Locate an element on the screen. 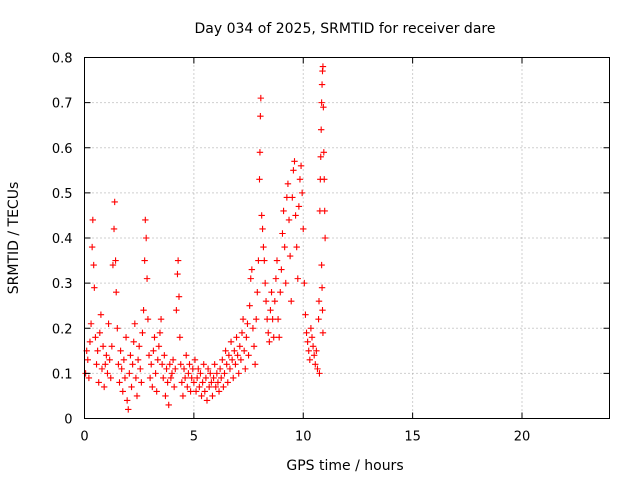 Image resolution: width=640 pixels, height=480 pixels. y-tick-label: 0.4 is located at coordinates (62, 239).